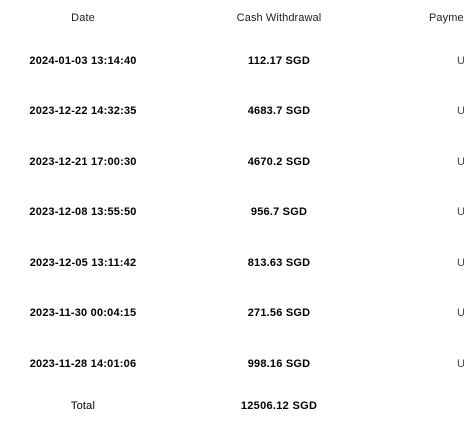 Image resolution: width=464 pixels, height=430 pixels. I want to click on table-row: 2023-12-22 14:32:35 4683.7 SGD U, so click(232, 115).